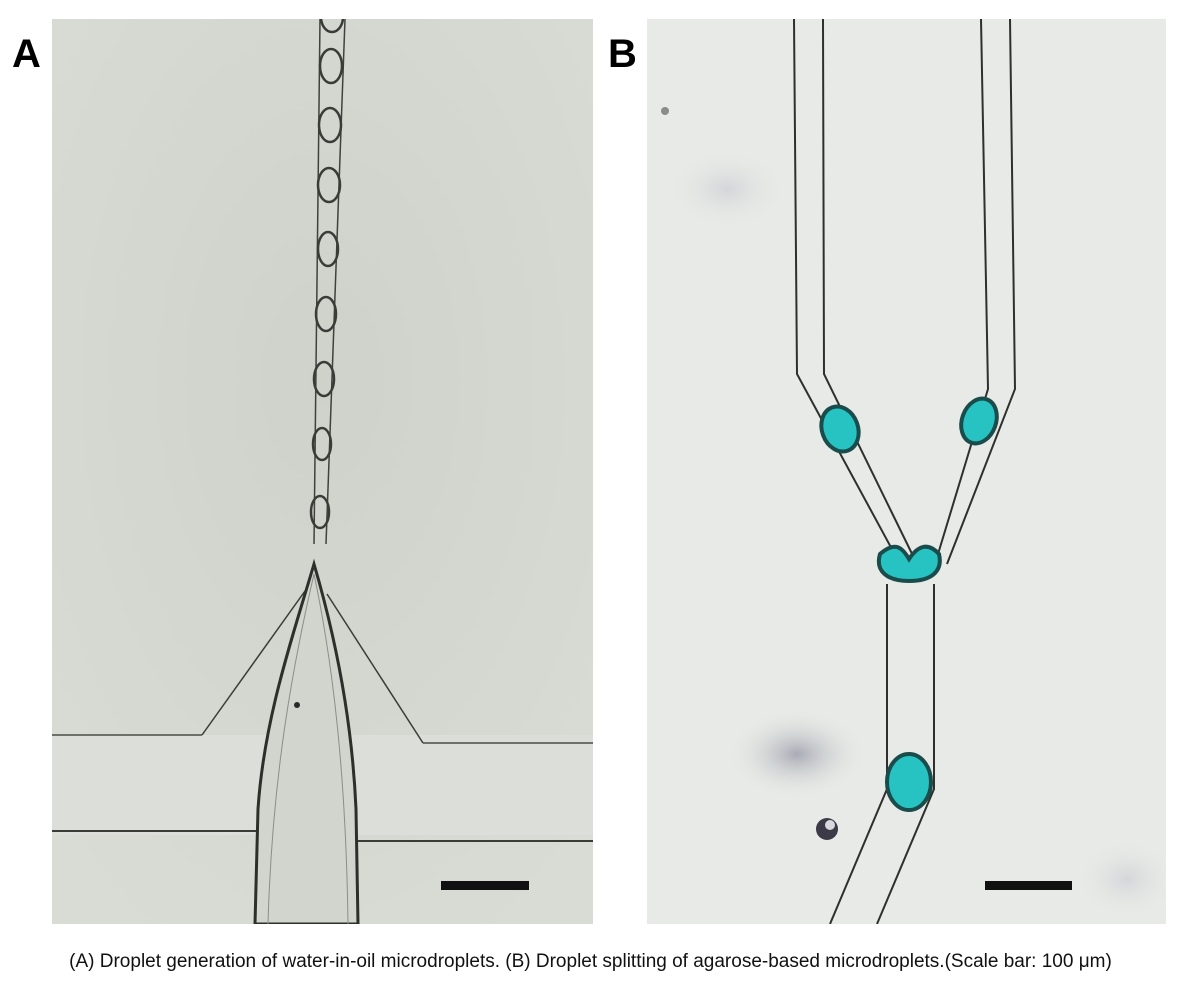 The height and width of the screenshot is (1001, 1181). What do you see at coordinates (485, 885) in the screenshot?
I see `panel-a-scale-bar` at bounding box center [485, 885].